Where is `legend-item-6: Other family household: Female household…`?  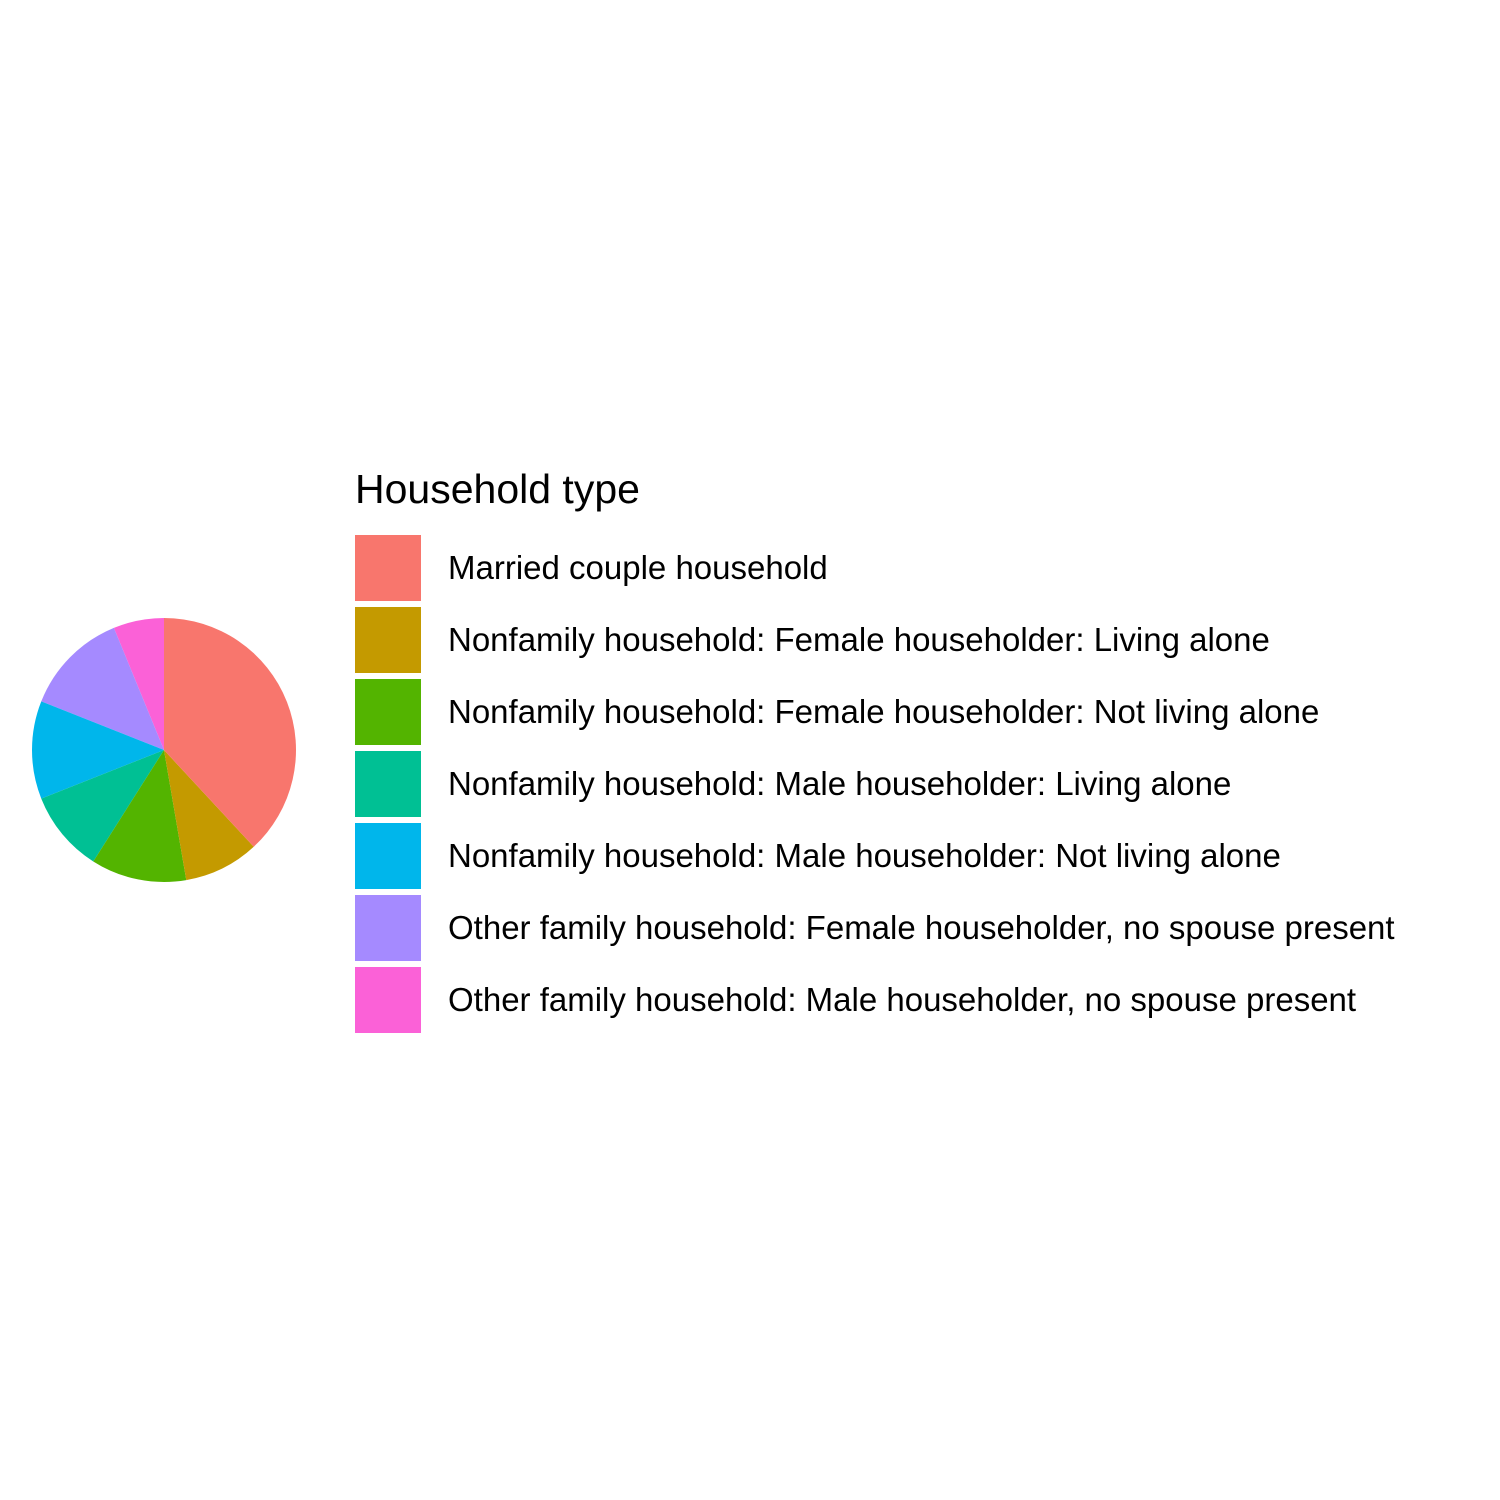 legend-item-6: Other family household: Female household… is located at coordinates (875, 928).